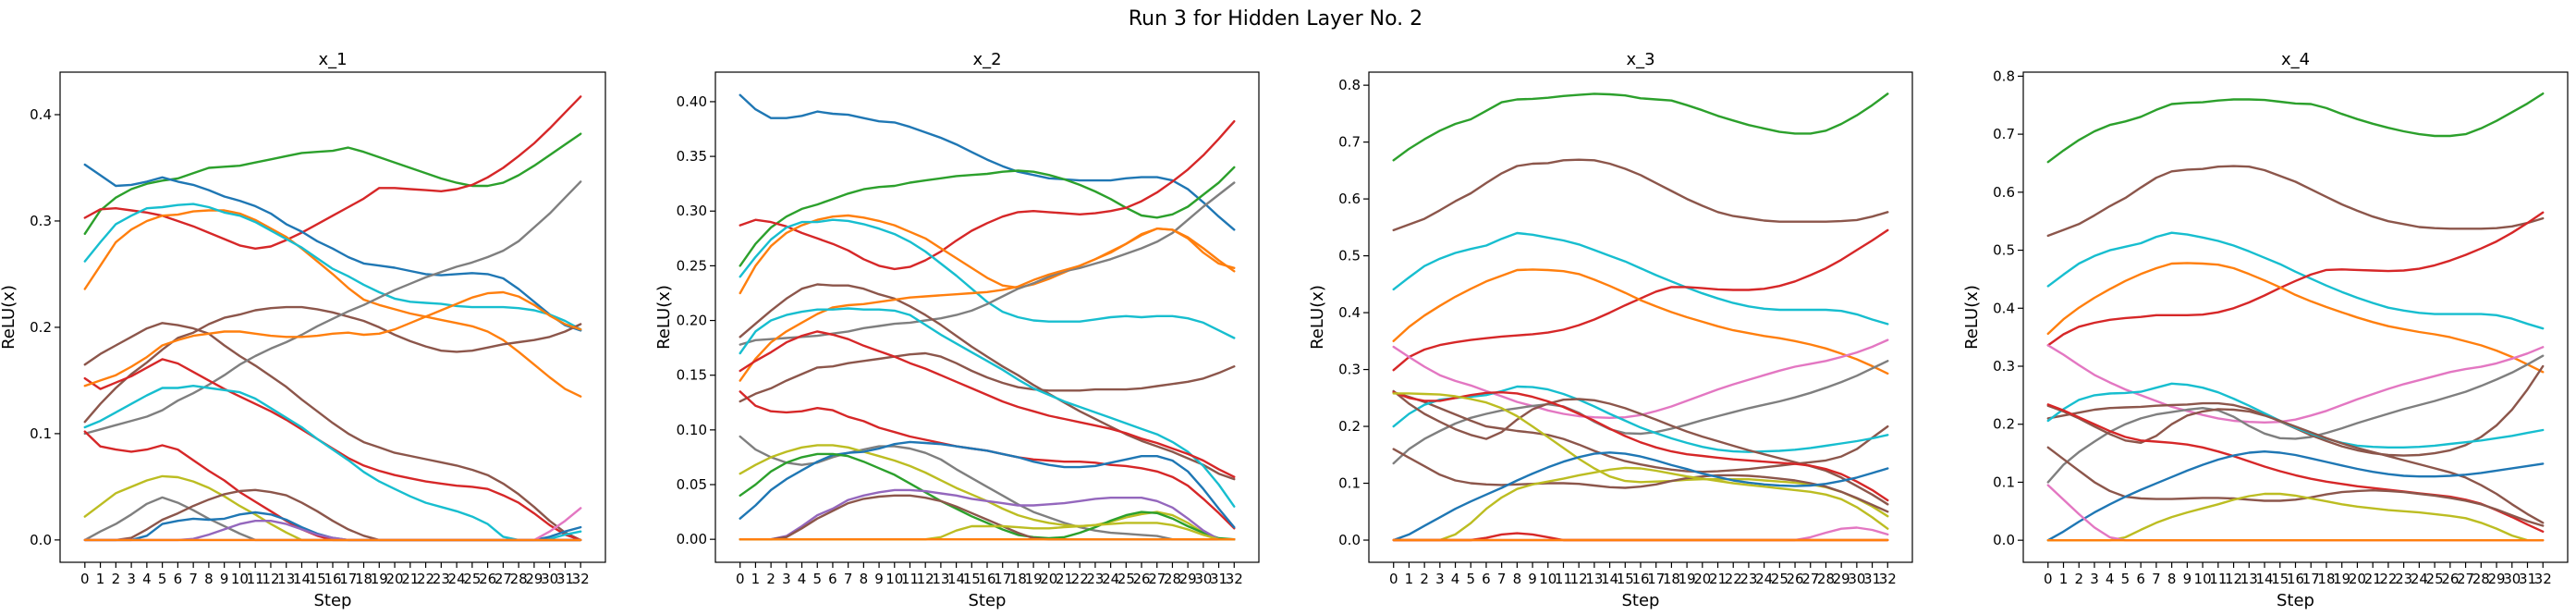 This screenshot has width=2576, height=615. Describe the element at coordinates (379, 579) in the screenshot. I see `x-tick-label: 19` at that location.